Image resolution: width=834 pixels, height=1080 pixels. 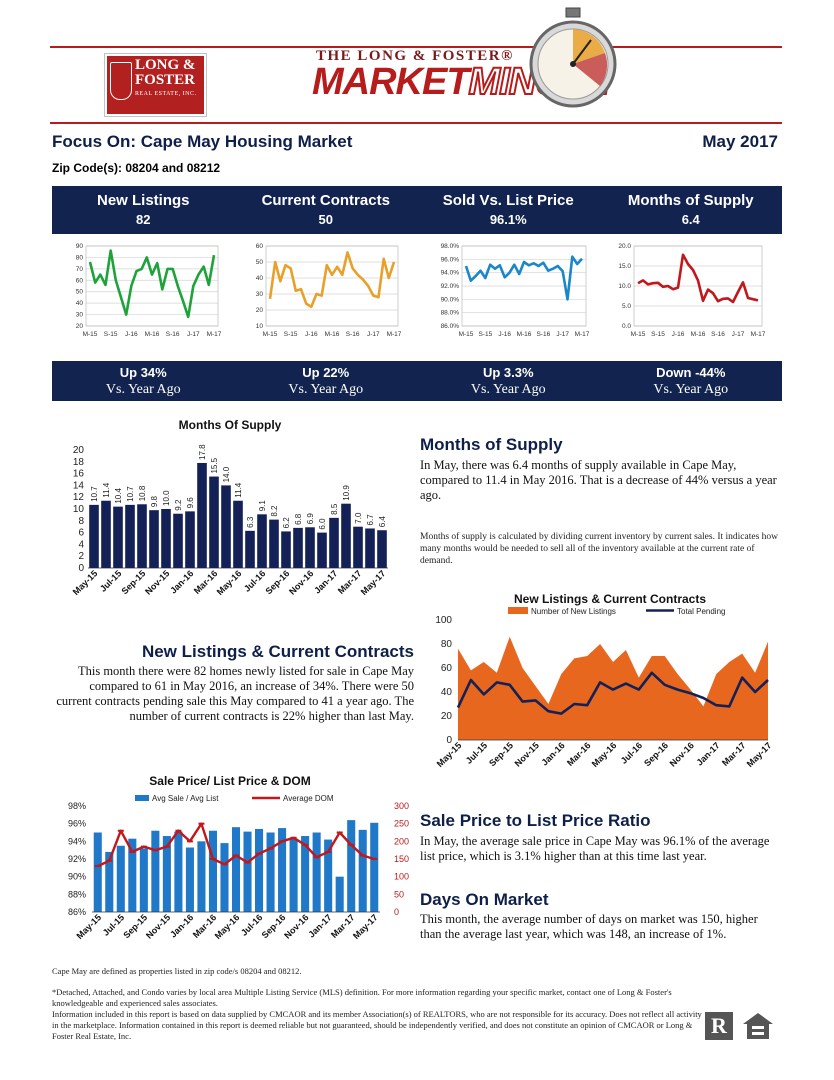 What do you see at coordinates (391, 82) in the screenshot?
I see `brand-market: MARKET` at bounding box center [391, 82].